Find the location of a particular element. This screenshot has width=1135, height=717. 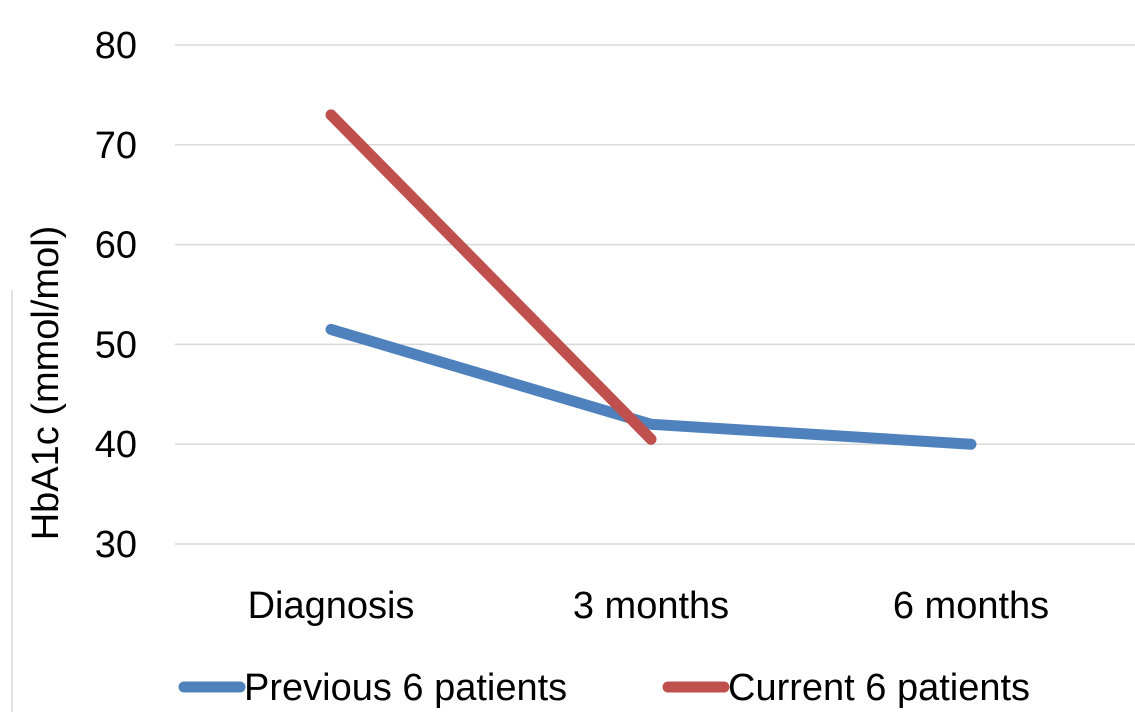

y-tick-label: 40 is located at coordinates (116, 445).